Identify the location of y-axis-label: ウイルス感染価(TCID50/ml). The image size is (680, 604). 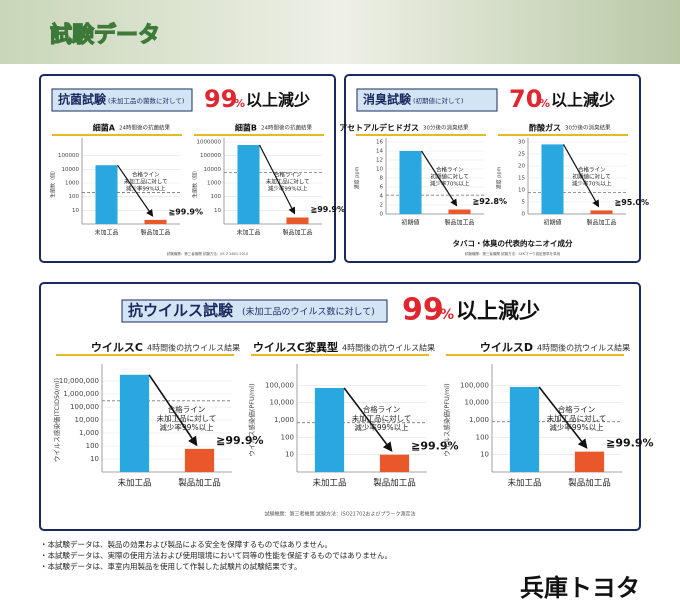
(56, 420).